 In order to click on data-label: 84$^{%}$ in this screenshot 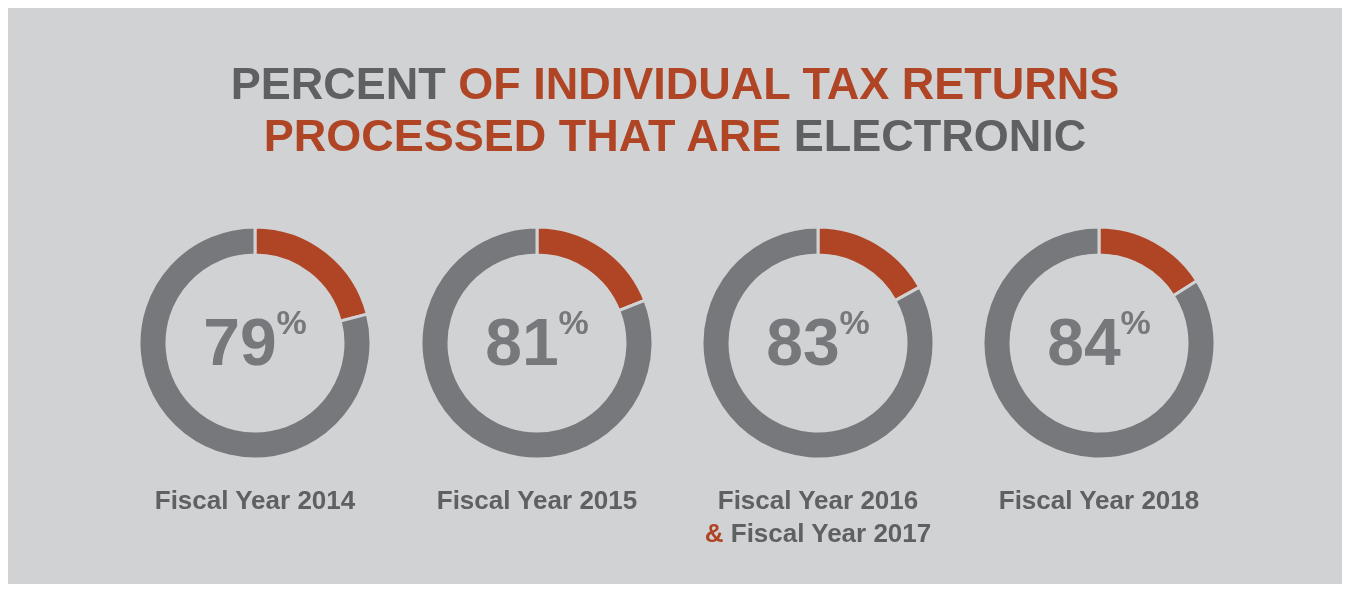, I will do `click(1099, 341)`.